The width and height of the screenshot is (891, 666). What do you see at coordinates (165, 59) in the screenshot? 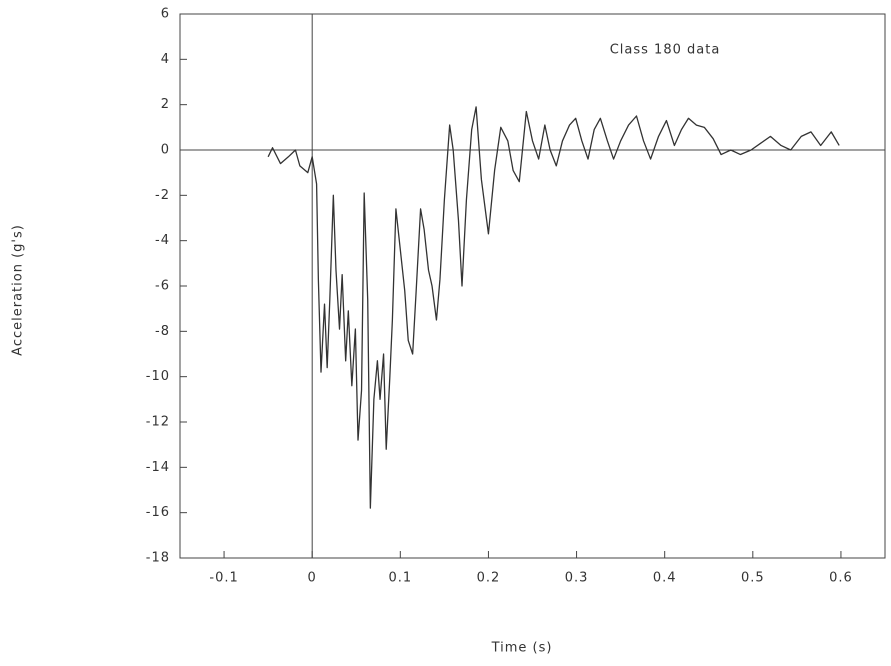
I see `y-tick-label: 4` at bounding box center [165, 59].